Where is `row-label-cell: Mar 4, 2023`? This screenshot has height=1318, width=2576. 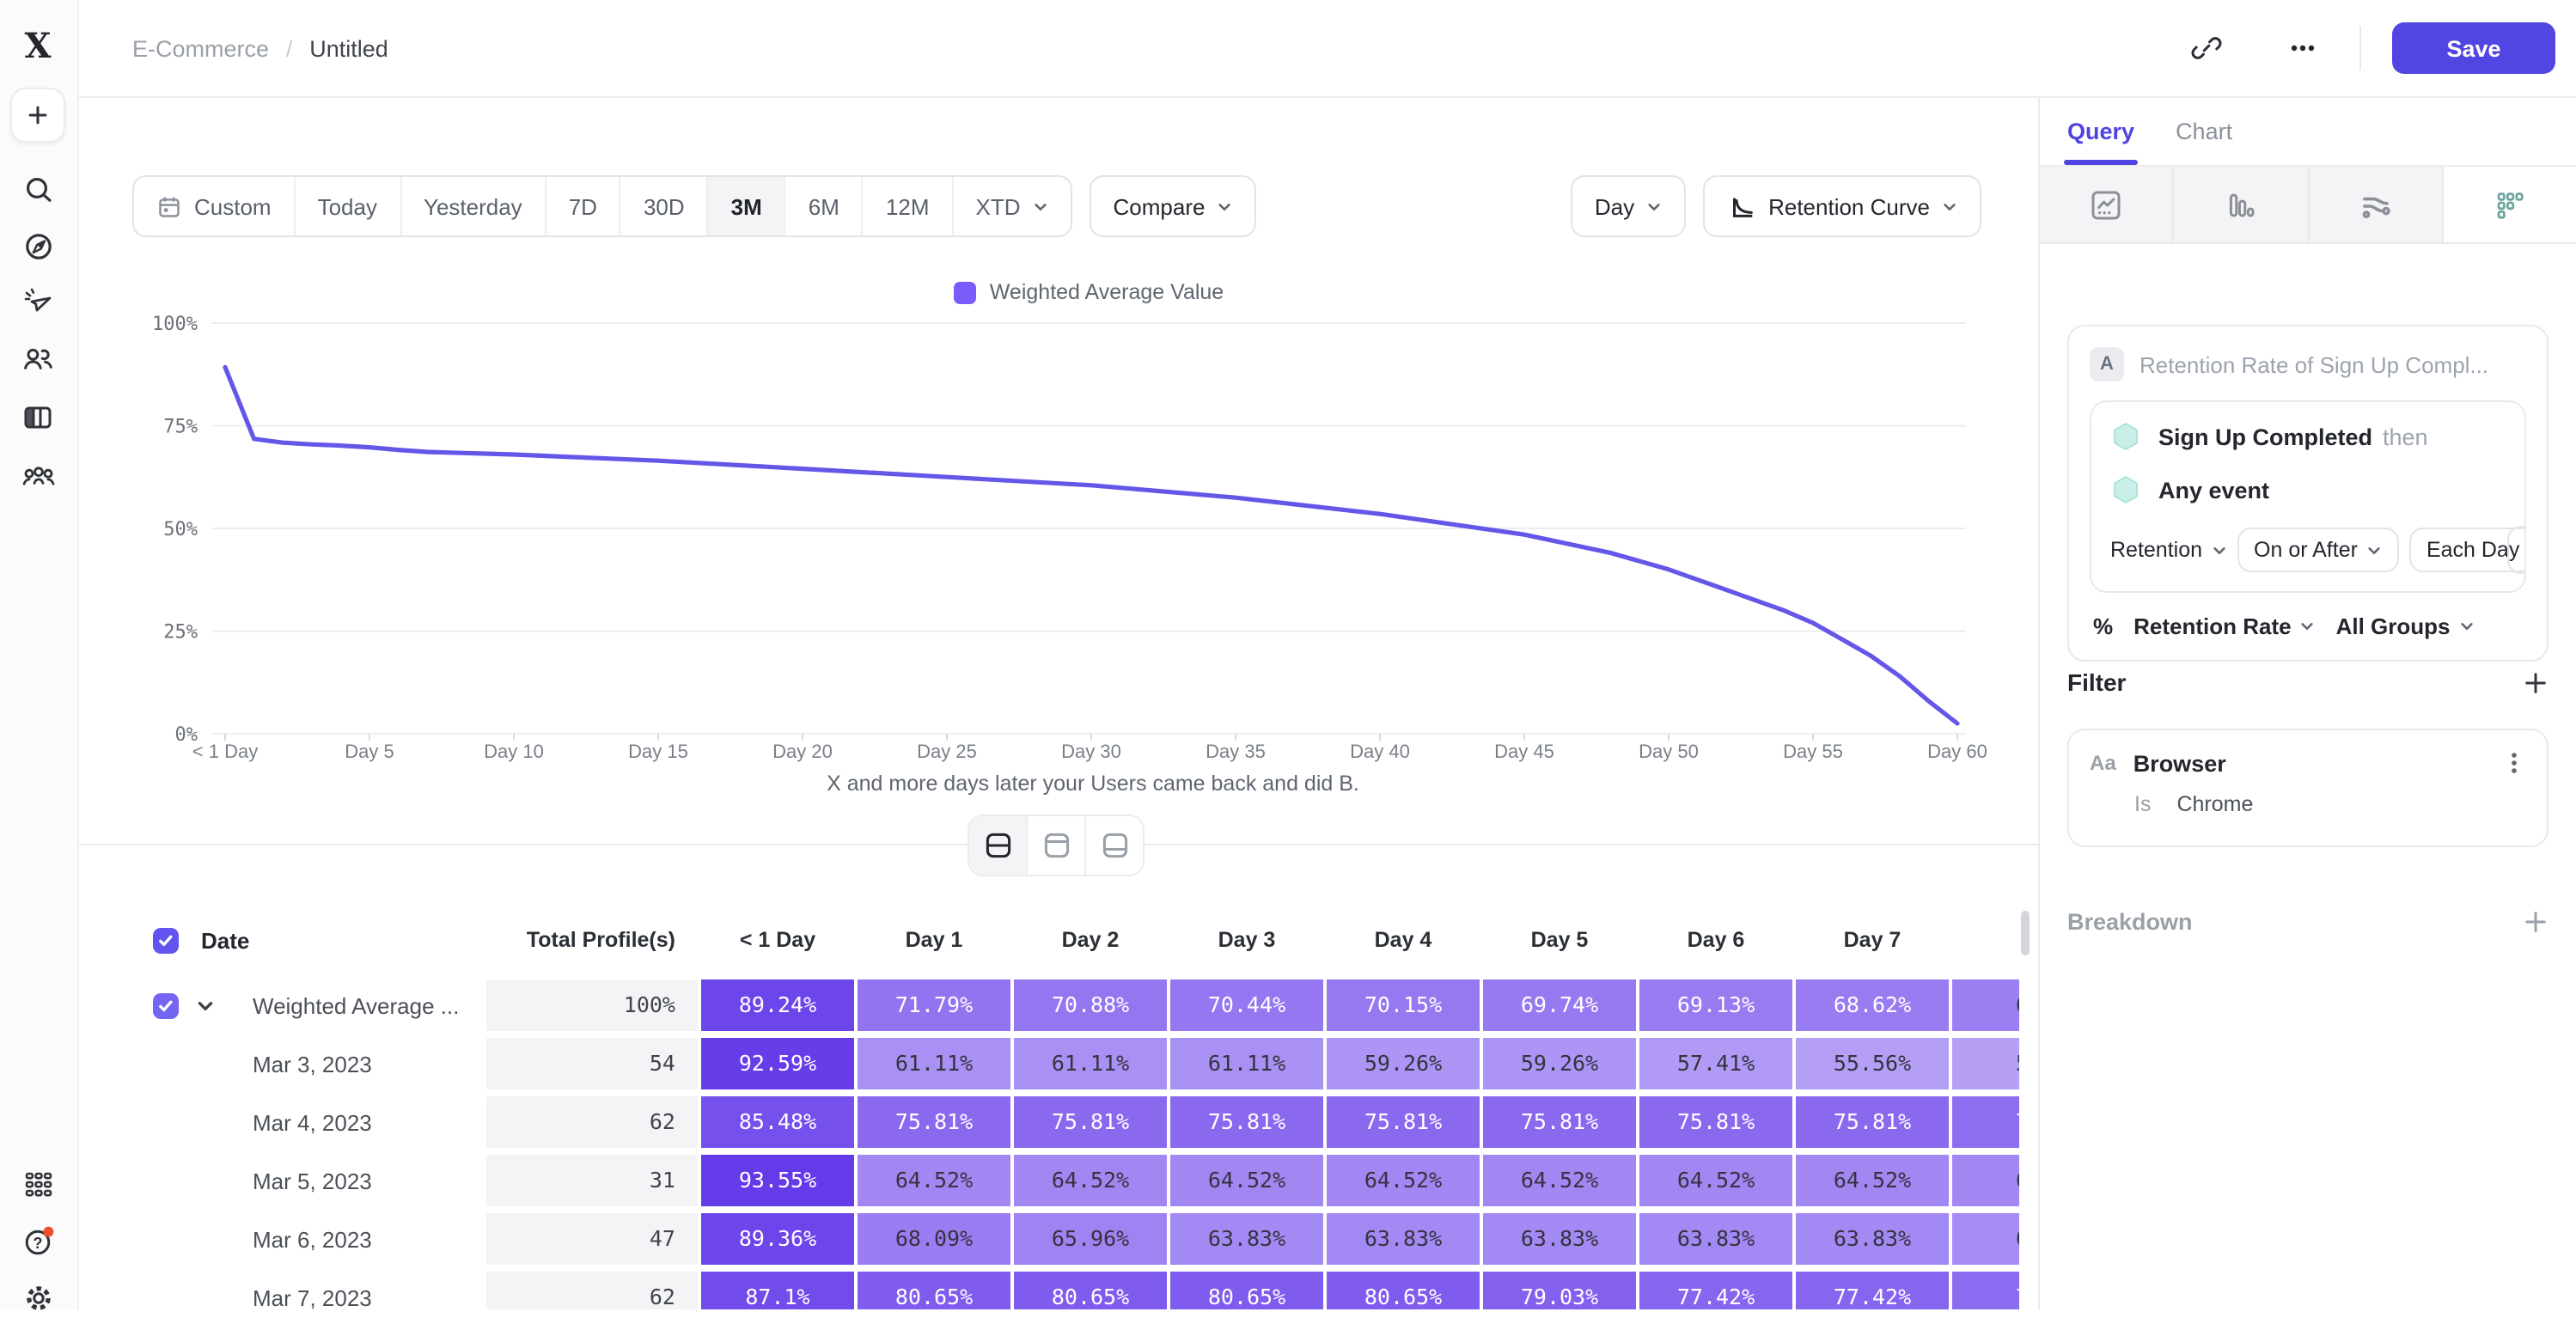
row-label-cell: Mar 4, 2023 is located at coordinates (308, 1122).